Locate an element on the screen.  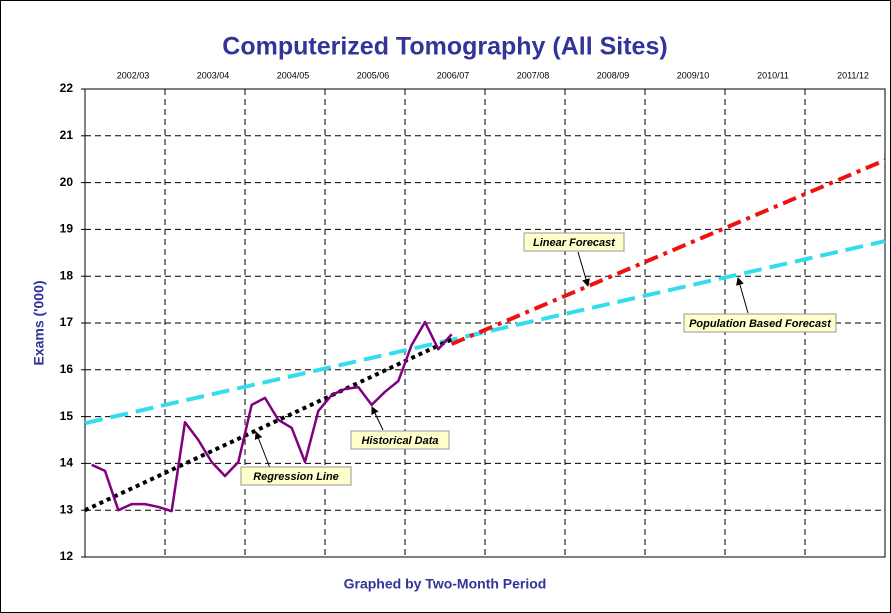
chart-title: Computerized Tomography (All Sites) is located at coordinates (444, 47).